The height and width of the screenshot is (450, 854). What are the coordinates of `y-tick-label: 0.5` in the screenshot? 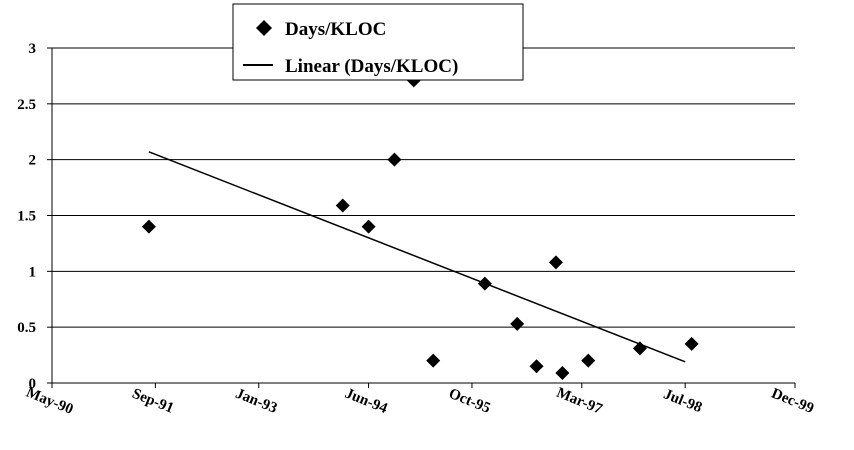 It's located at (26, 328).